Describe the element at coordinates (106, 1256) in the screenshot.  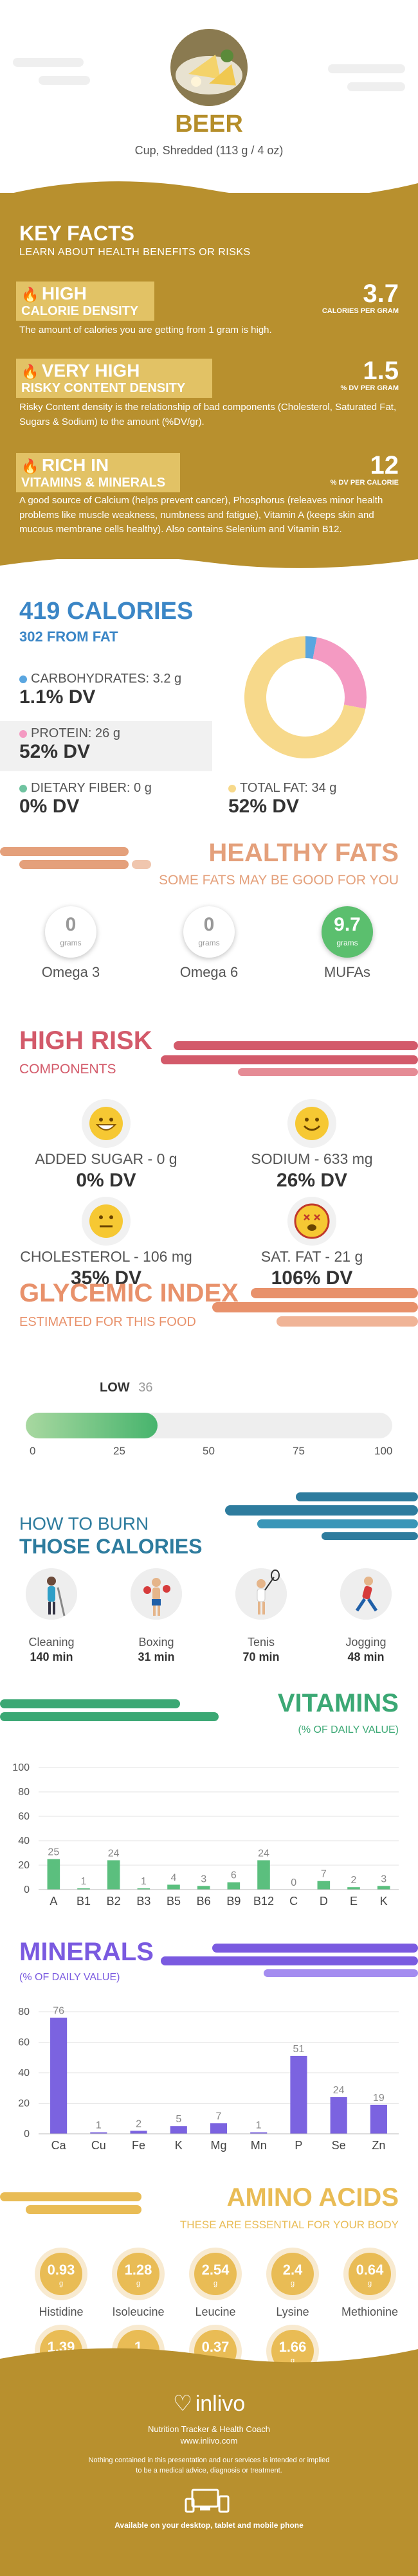
I see `risk-label: CHOLESTEROL - 106 mg` at that location.